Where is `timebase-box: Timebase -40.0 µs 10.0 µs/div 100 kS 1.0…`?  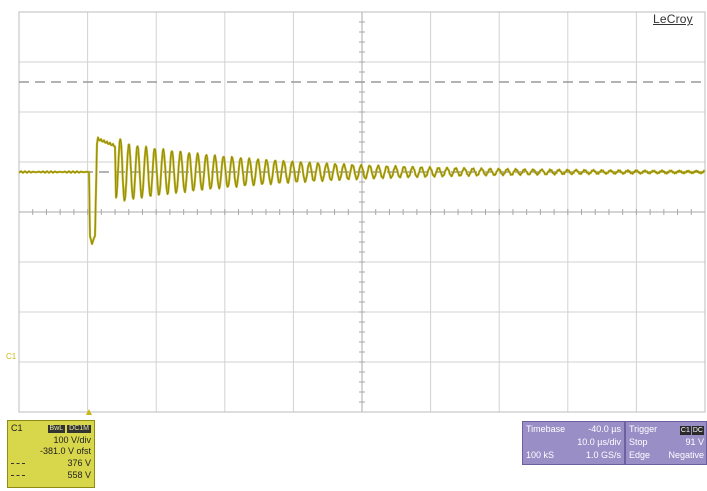 timebase-box: Timebase -40.0 µs 10.0 µs/div 100 kS 1.0… is located at coordinates (573, 443).